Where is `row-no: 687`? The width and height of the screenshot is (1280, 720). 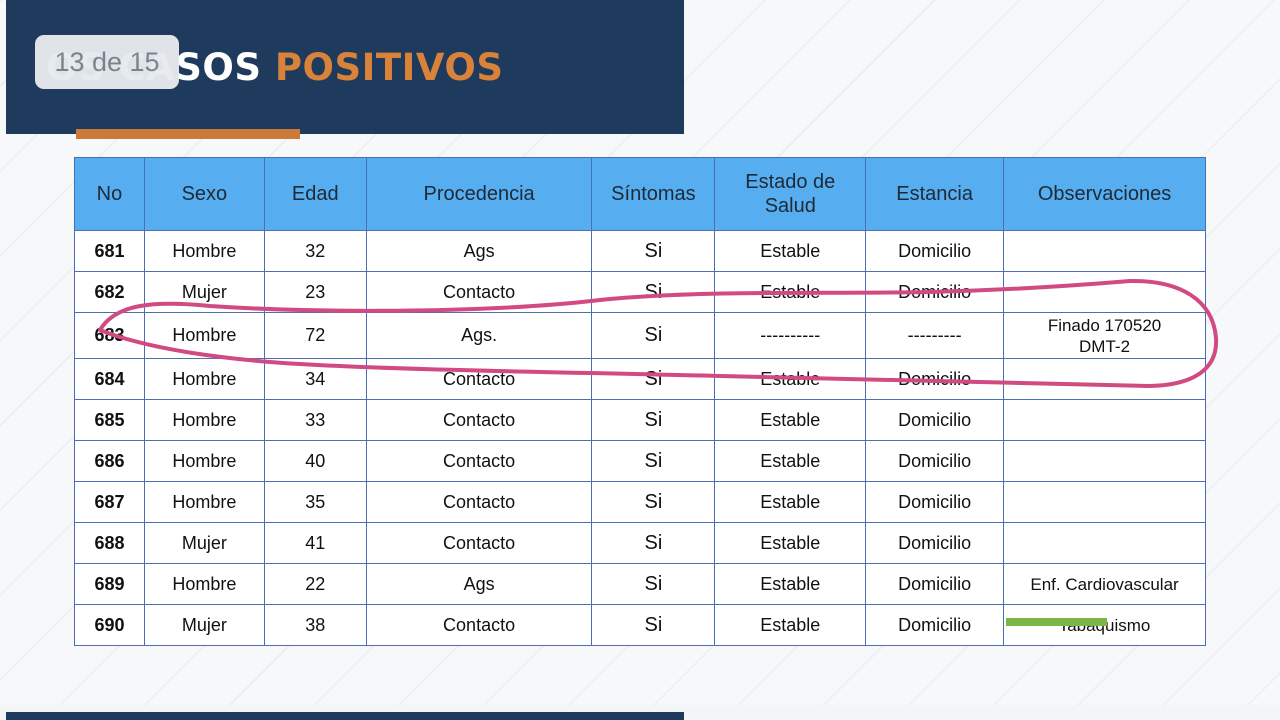 row-no: 687 is located at coordinates (109, 502).